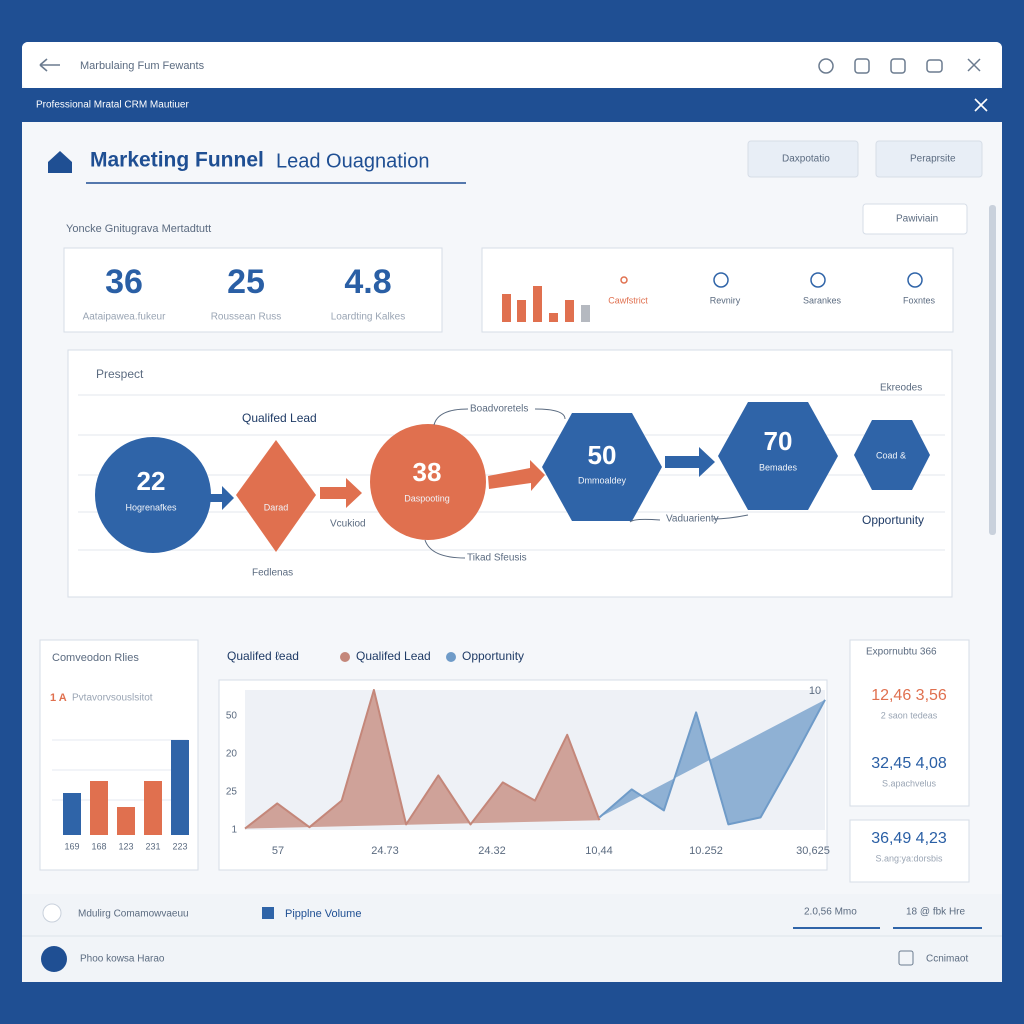  Describe the element at coordinates (272, 573) in the screenshot. I see `funnel-label: Fedlenas` at that location.